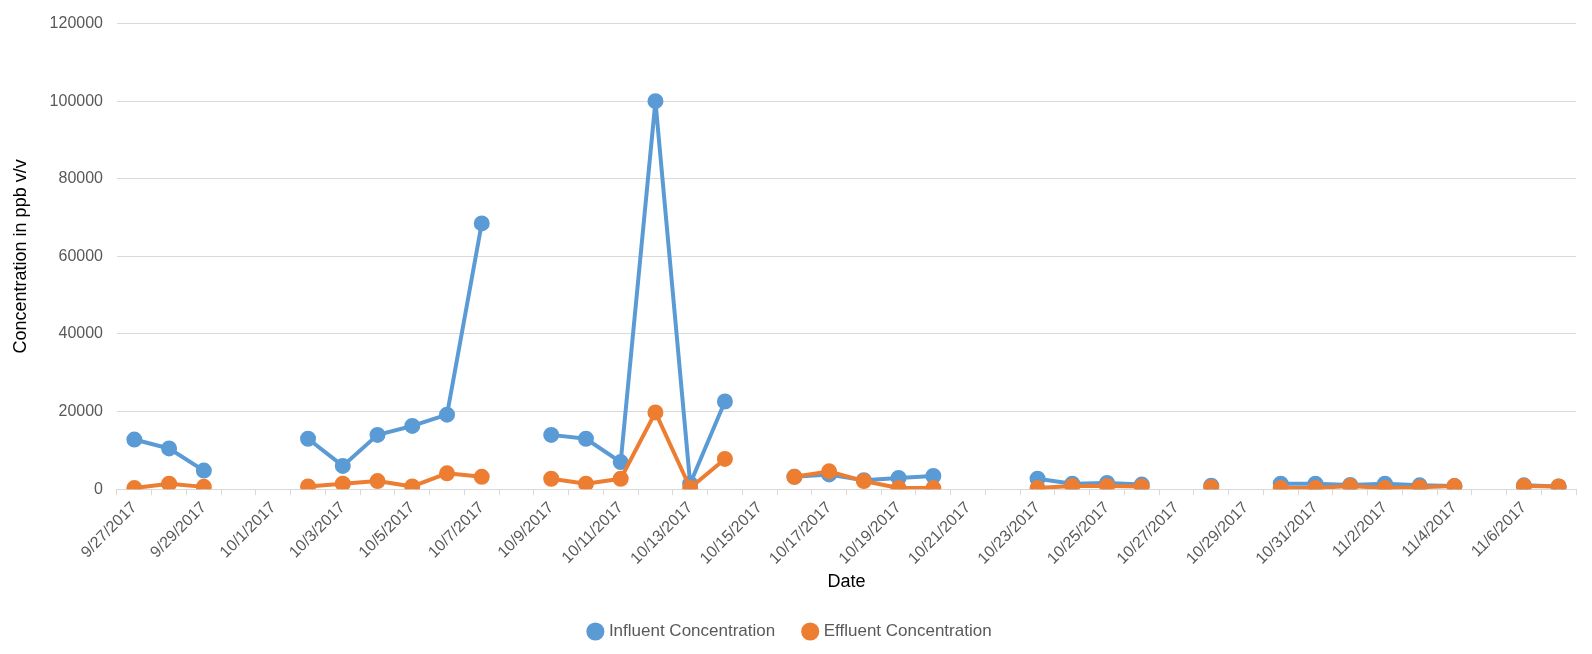  Describe the element at coordinates (76, 100) in the screenshot. I see `y-tick-label: 100000` at that location.